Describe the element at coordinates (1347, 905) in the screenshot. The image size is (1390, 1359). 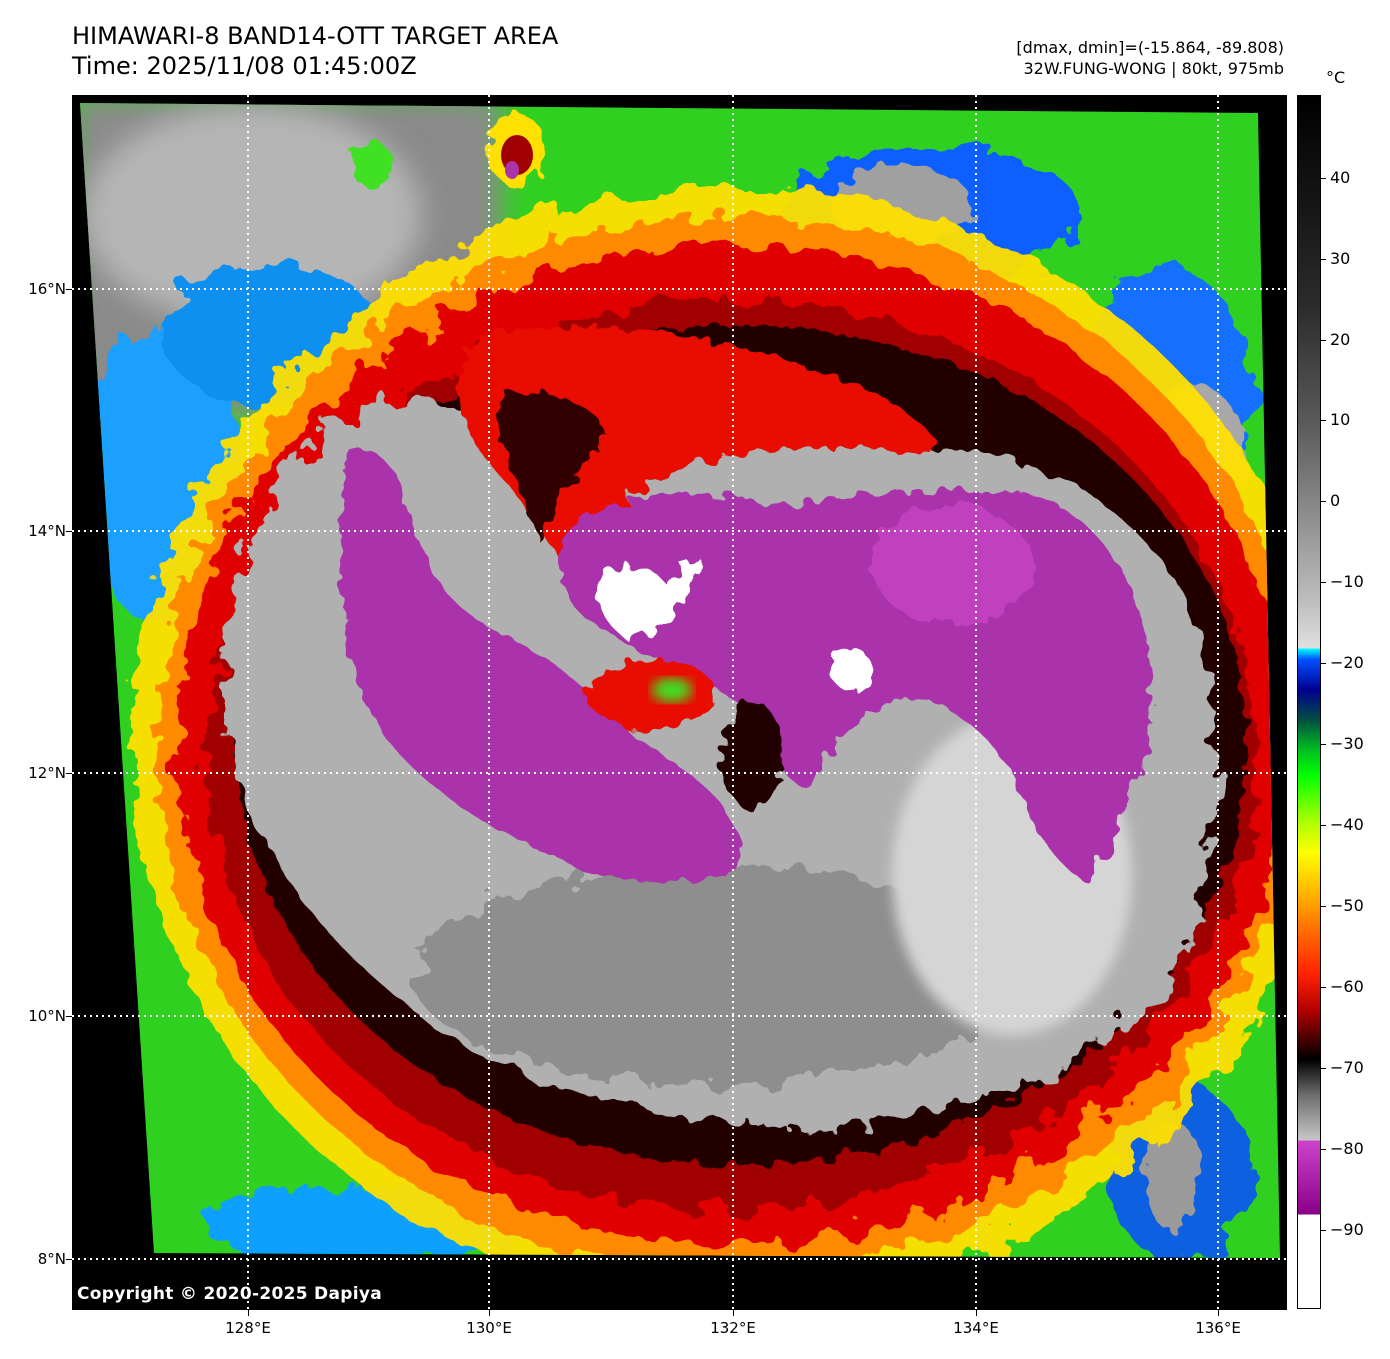
I see `colorbar-label: −50` at that location.